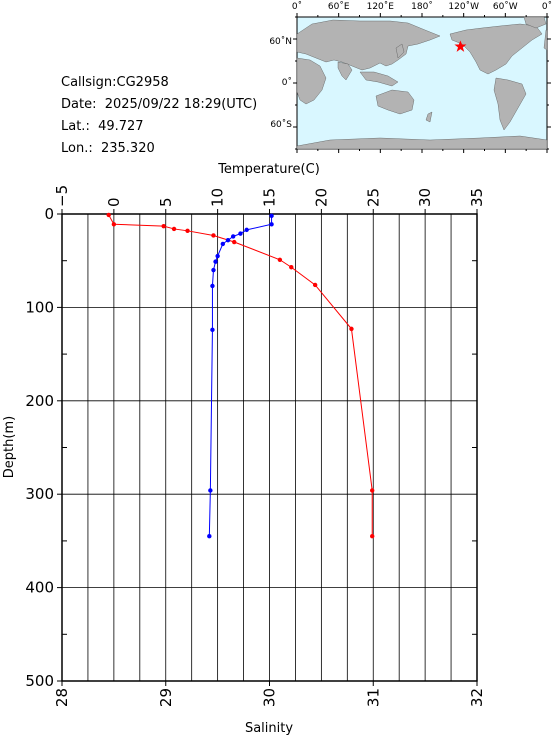 The width and height of the screenshot is (553, 736). Describe the element at coordinates (62, 196) in the screenshot. I see `temperature-tick-label: −5` at that location.